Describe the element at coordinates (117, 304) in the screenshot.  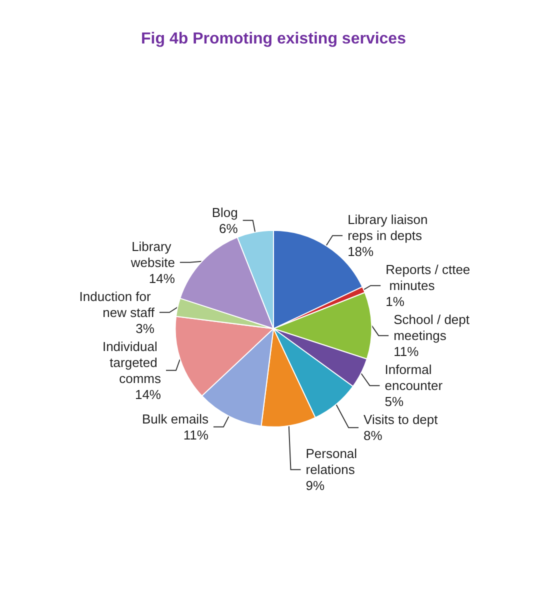
I see `slice-label: Induction for new staff` at that location.